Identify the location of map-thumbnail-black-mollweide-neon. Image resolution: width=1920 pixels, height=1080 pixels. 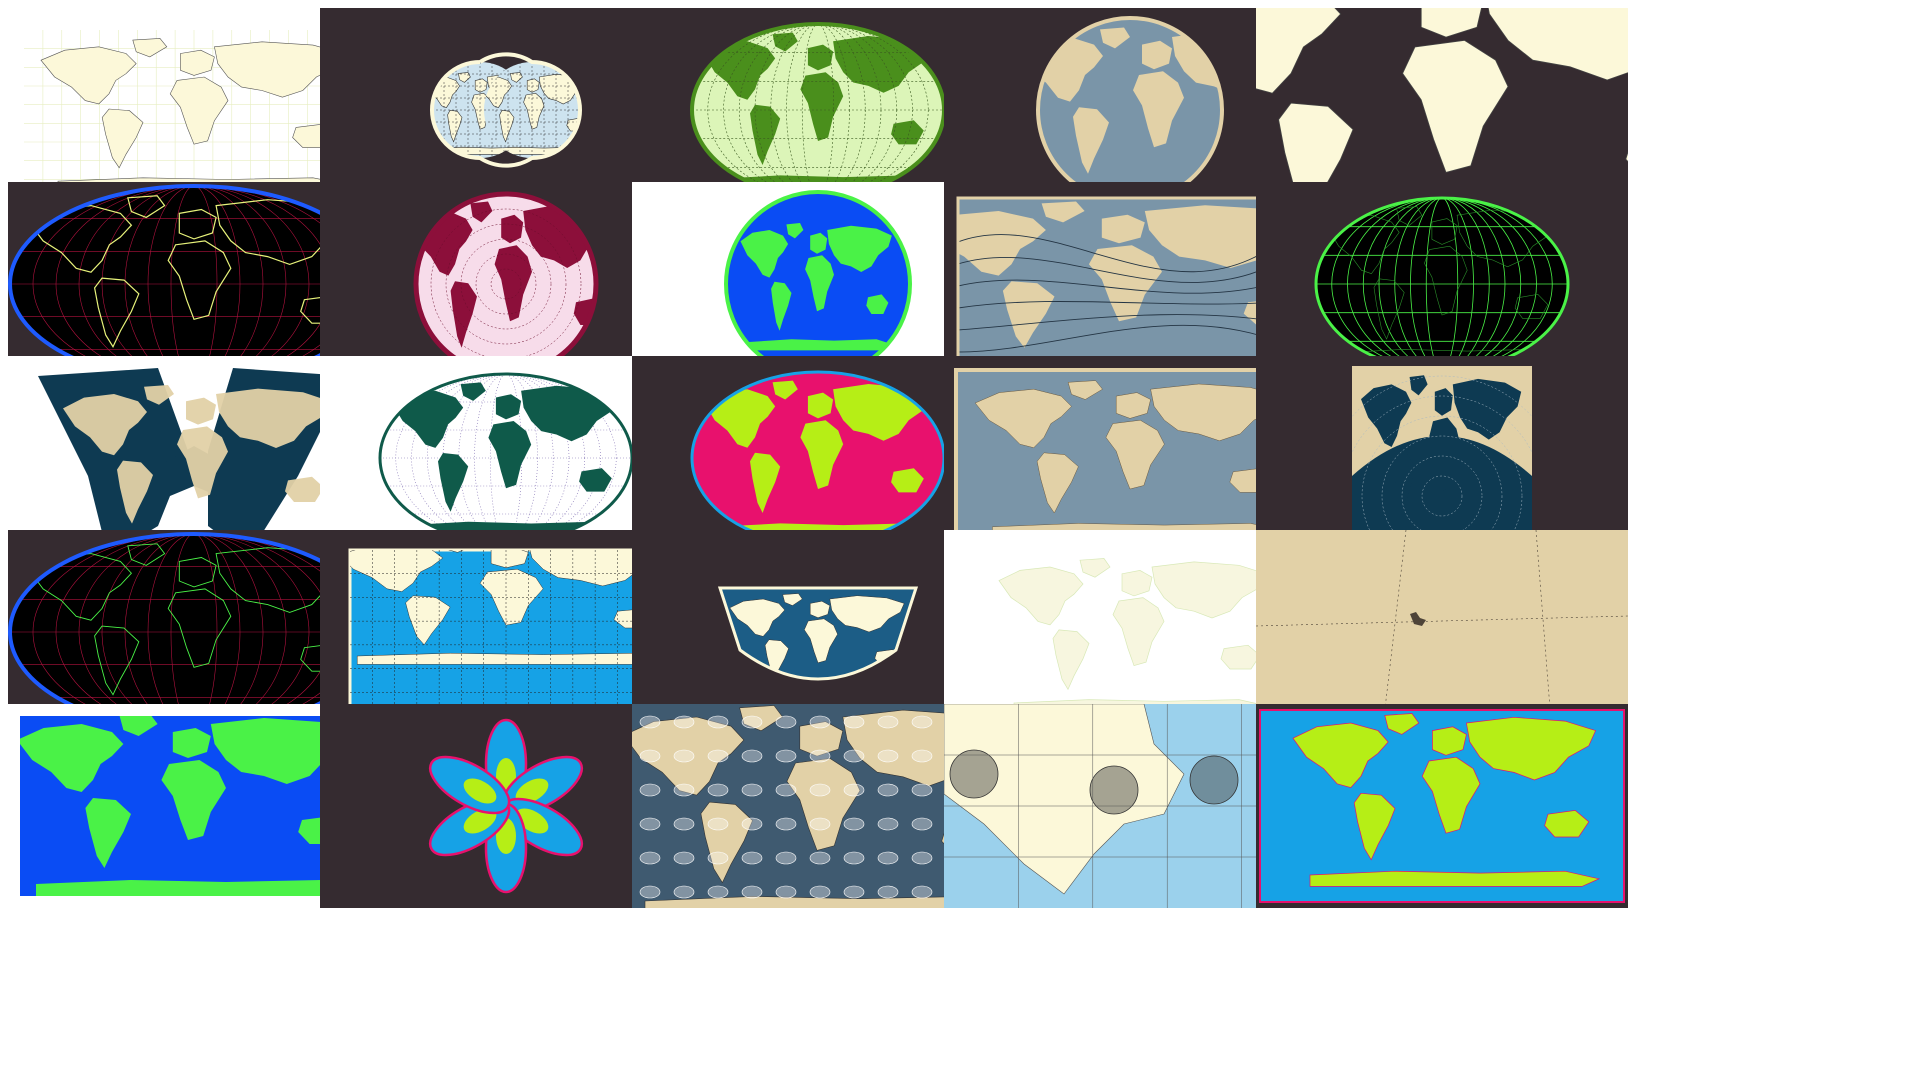
(194, 632).